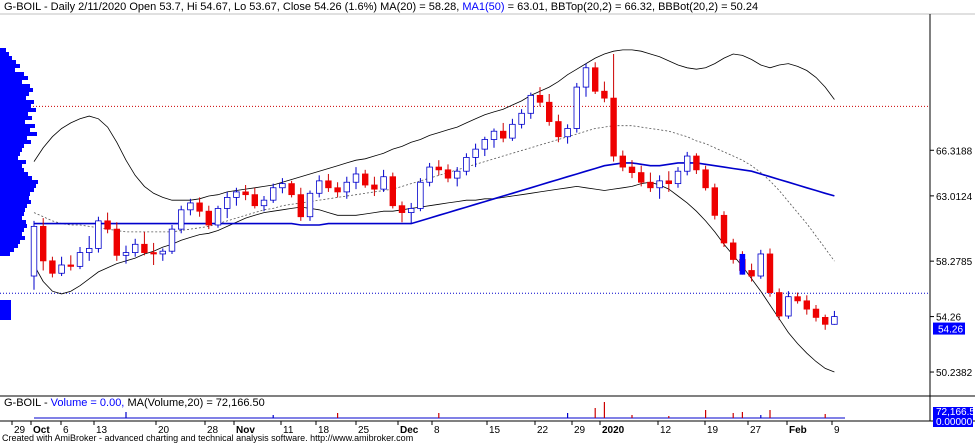  I want to click on date-tick-label: 22, so click(543, 430).